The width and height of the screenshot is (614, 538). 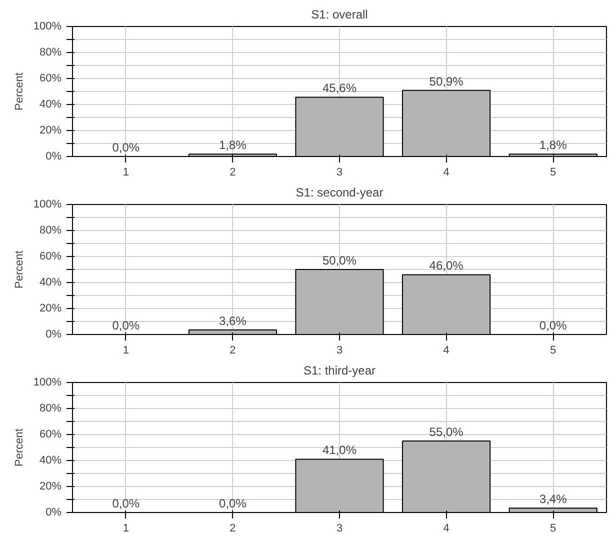 What do you see at coordinates (446, 81) in the screenshot?
I see `data-label: 50,9%` at bounding box center [446, 81].